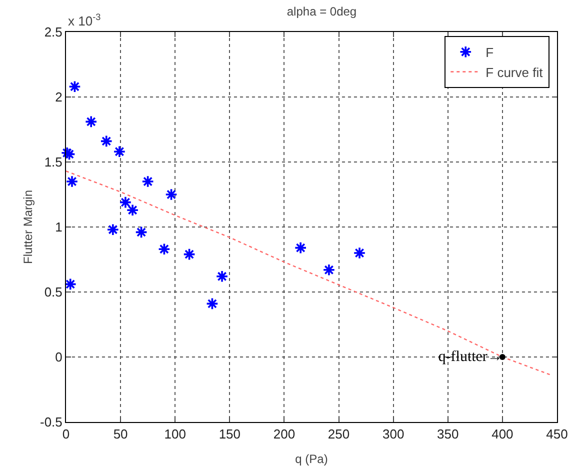  What do you see at coordinates (284, 434) in the screenshot?
I see `x-tick-label: 200` at bounding box center [284, 434].